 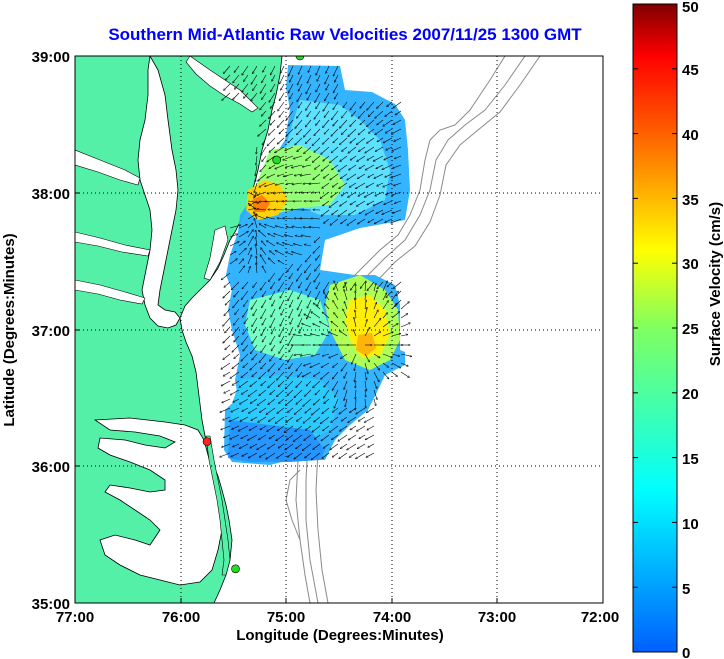 I want to click on radar-sites, so click(x=253, y=315).